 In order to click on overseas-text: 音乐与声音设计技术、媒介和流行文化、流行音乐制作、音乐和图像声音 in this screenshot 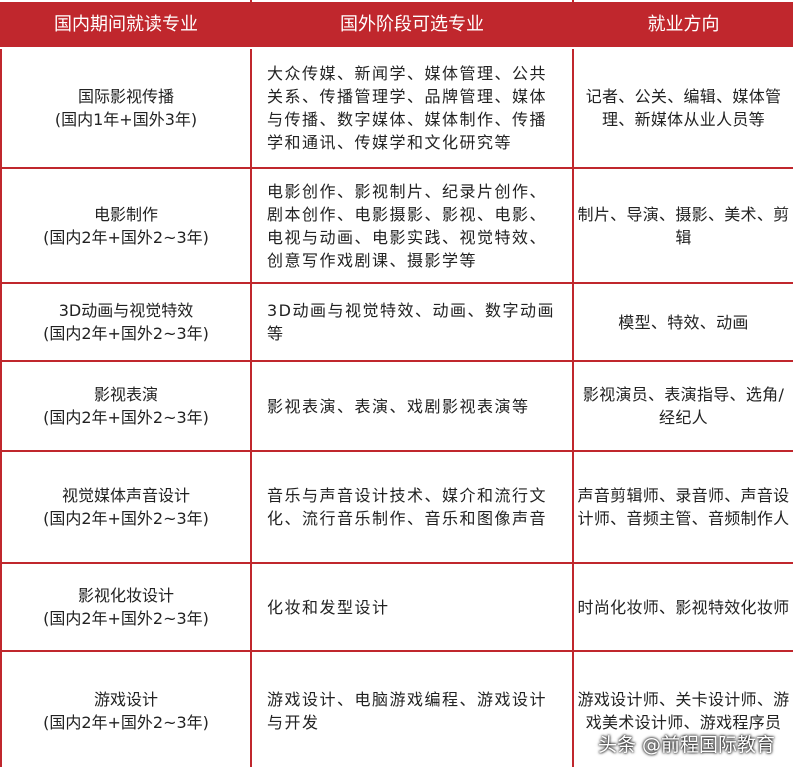, I will do `click(407, 507)`.